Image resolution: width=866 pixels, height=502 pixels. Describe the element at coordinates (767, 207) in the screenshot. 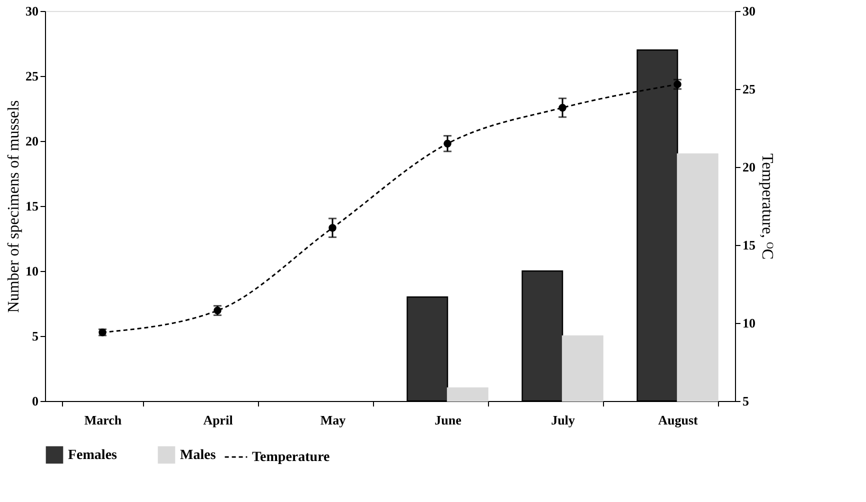

I see `y2-axis-title: Temperature, ᴼC` at that location.